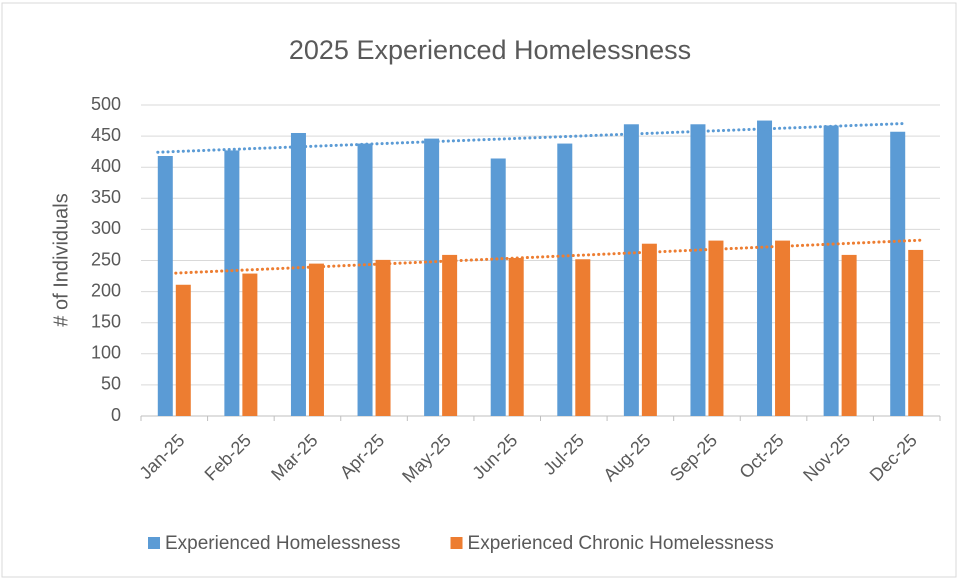 Image resolution: width=959 pixels, height=585 pixels. What do you see at coordinates (106, 321) in the screenshot?
I see `y-tick-label: 150` at bounding box center [106, 321].